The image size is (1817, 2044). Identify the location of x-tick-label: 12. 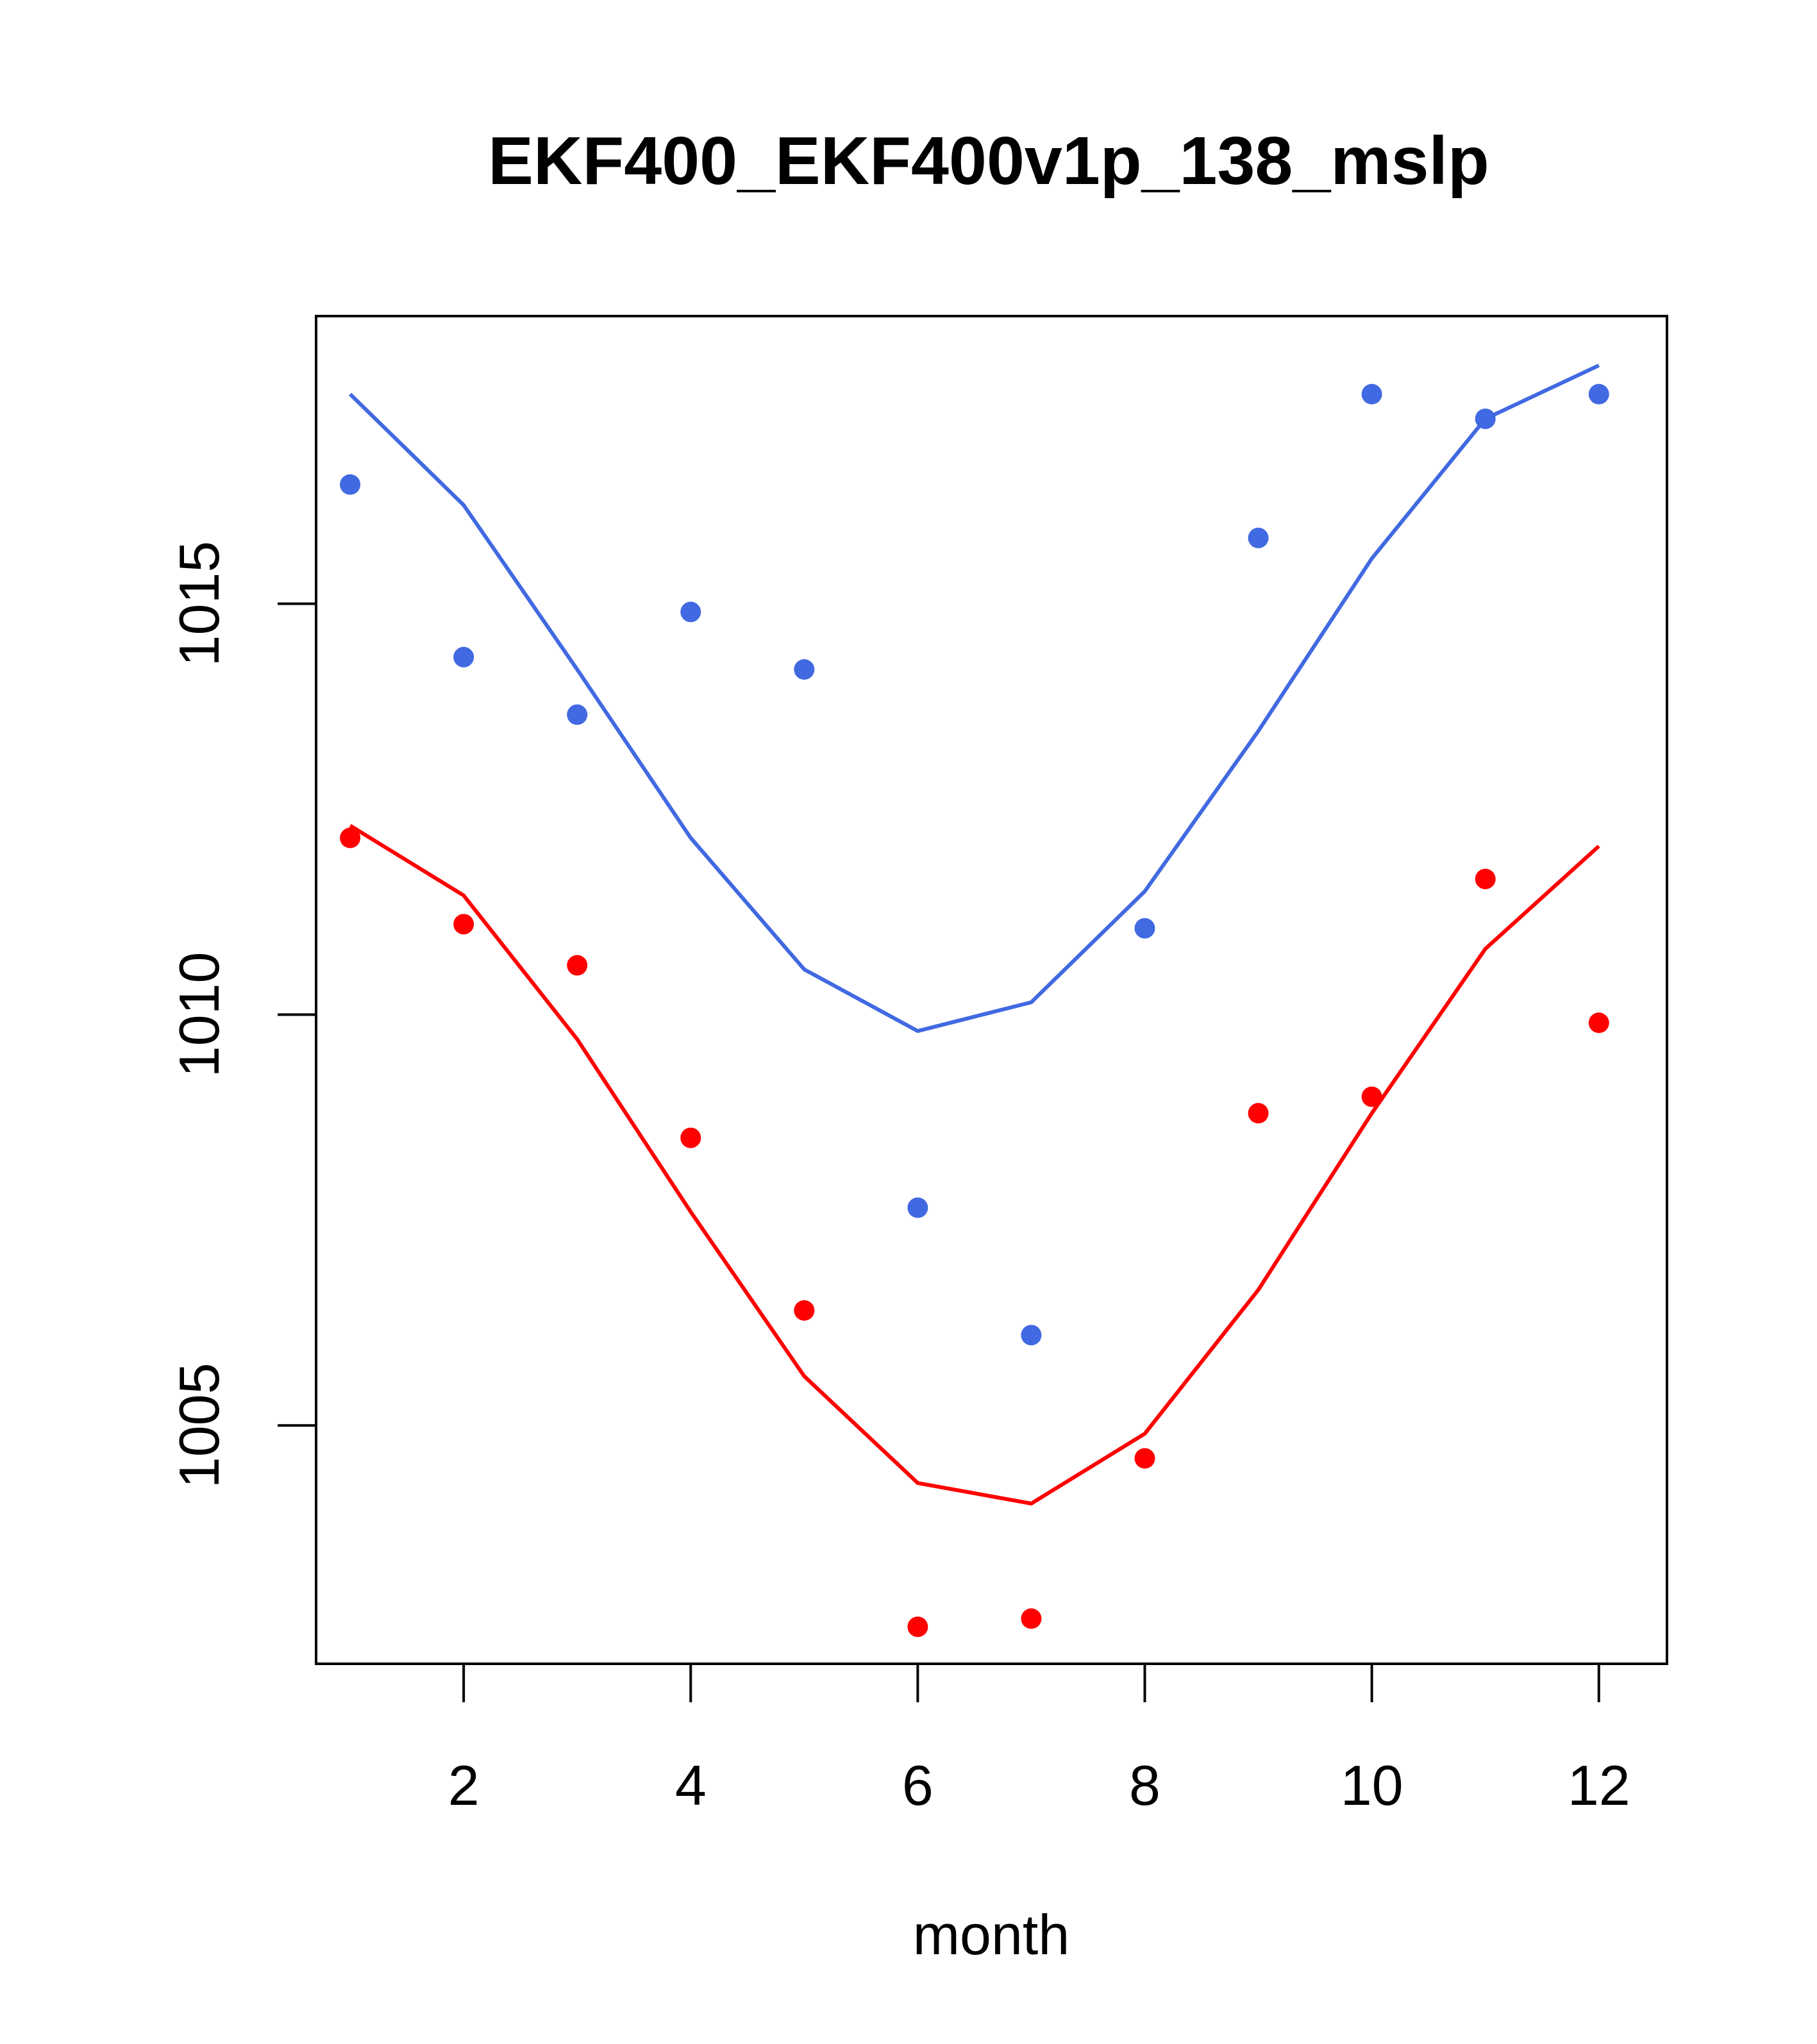
(1599, 1786).